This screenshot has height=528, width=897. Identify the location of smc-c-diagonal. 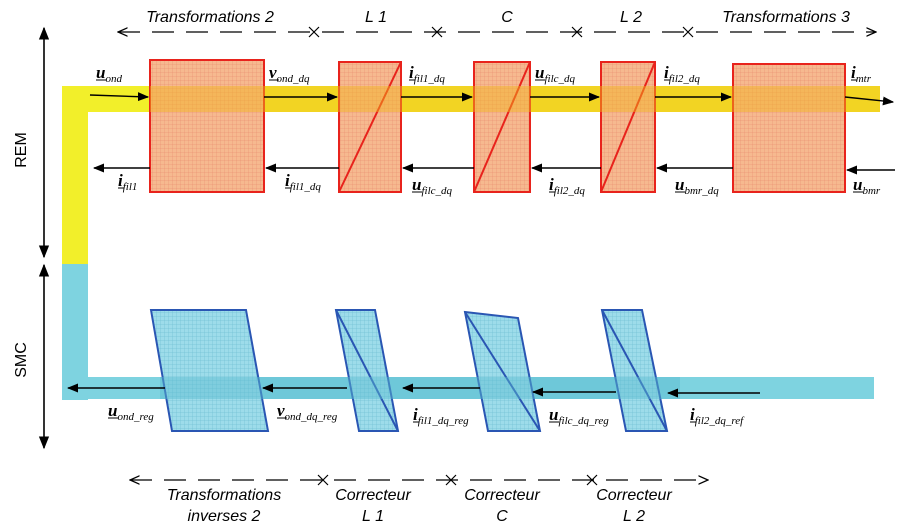
(502, 371).